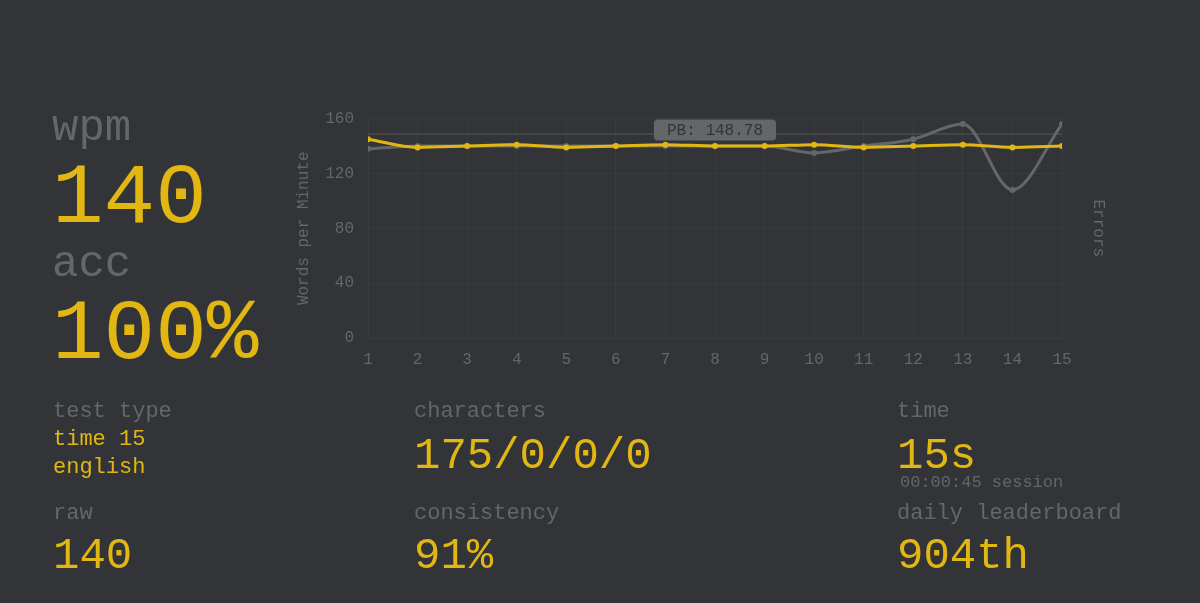  Describe the element at coordinates (100, 468) in the screenshot. I see `text: english` at that location.